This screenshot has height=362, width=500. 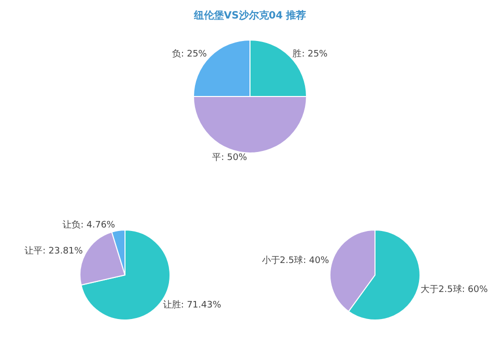 What do you see at coordinates (89, 225) in the screenshot?
I see `slice-label: 让负: 4.76%` at bounding box center [89, 225].